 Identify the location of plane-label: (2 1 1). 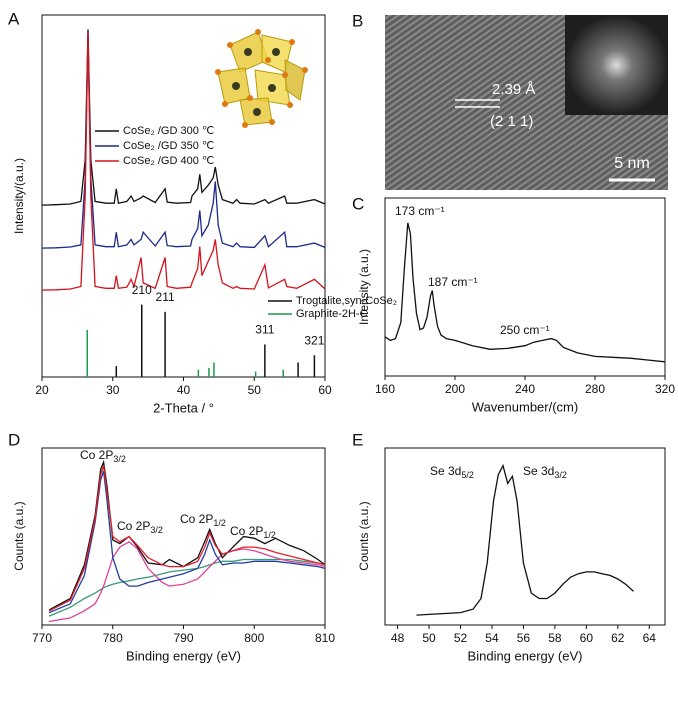
(511, 121).